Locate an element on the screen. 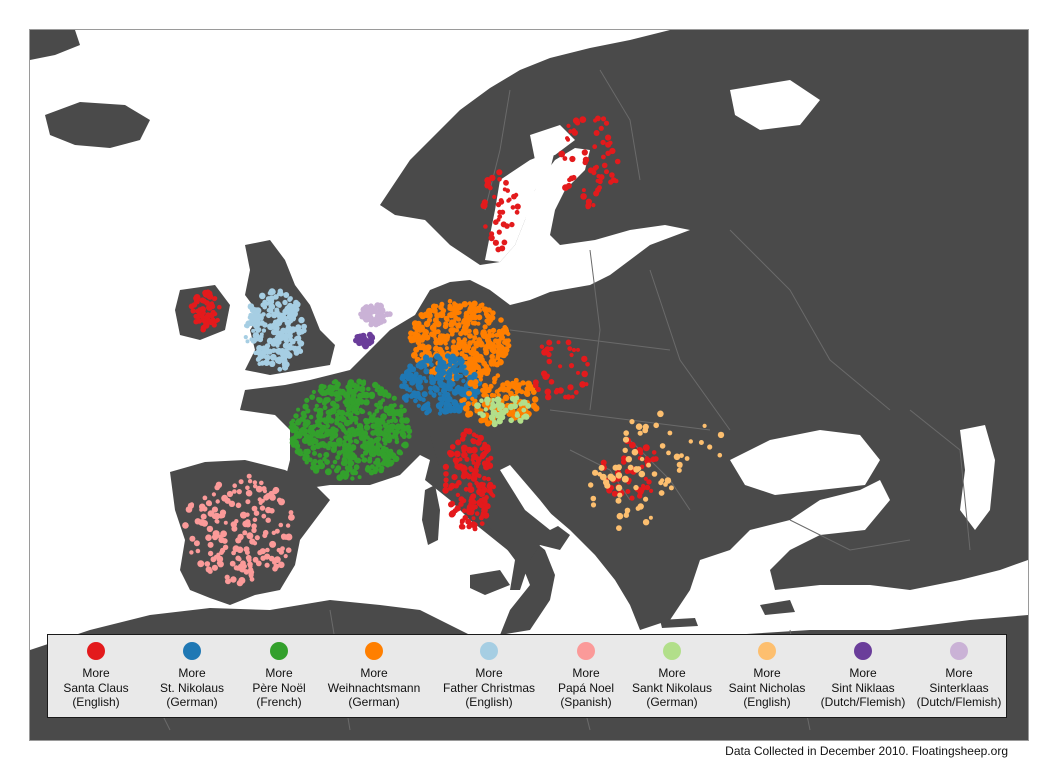 The height and width of the screenshot is (768, 1056). sicily-landmass is located at coordinates (490, 582).